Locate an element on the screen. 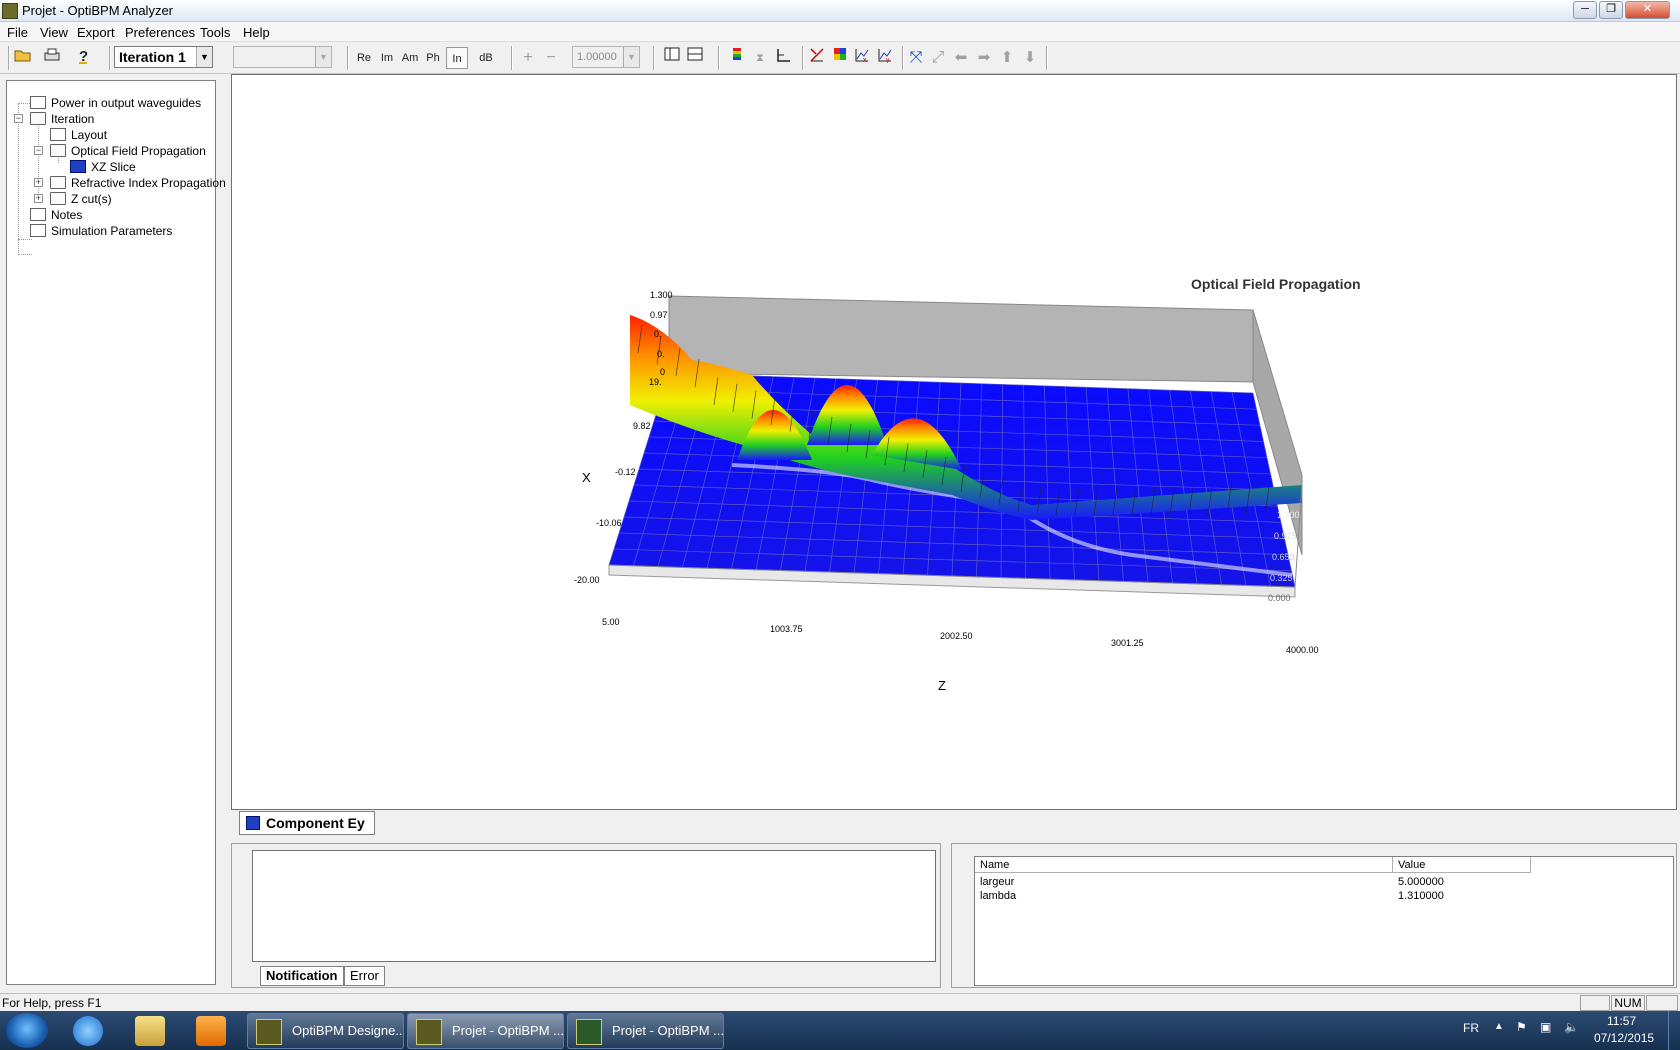  language-indicator: FR is located at coordinates (1471, 1028).